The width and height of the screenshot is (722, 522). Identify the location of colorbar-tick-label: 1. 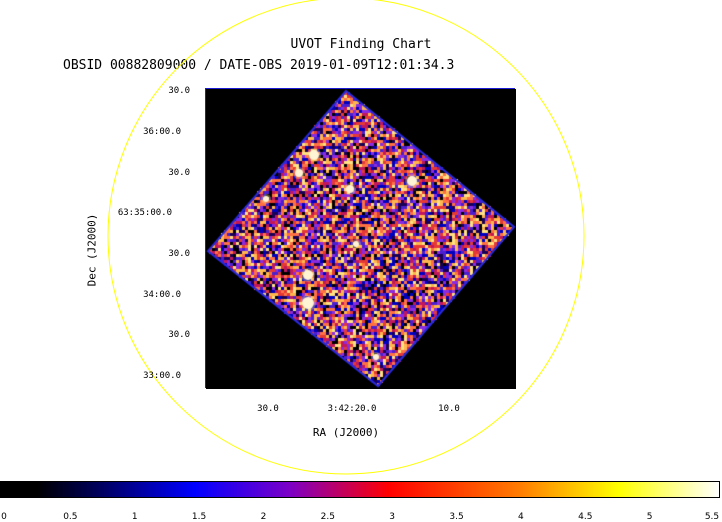
(134, 517).